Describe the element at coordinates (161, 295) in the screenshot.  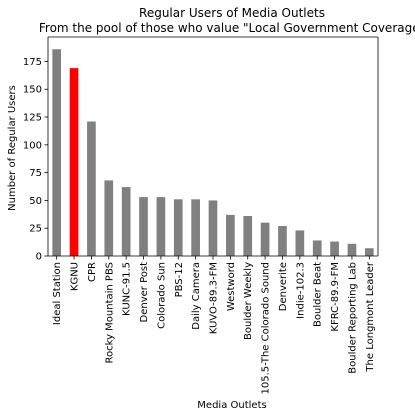
I see `x-tick-label-colorado-sun: Colorado Sun` at that location.